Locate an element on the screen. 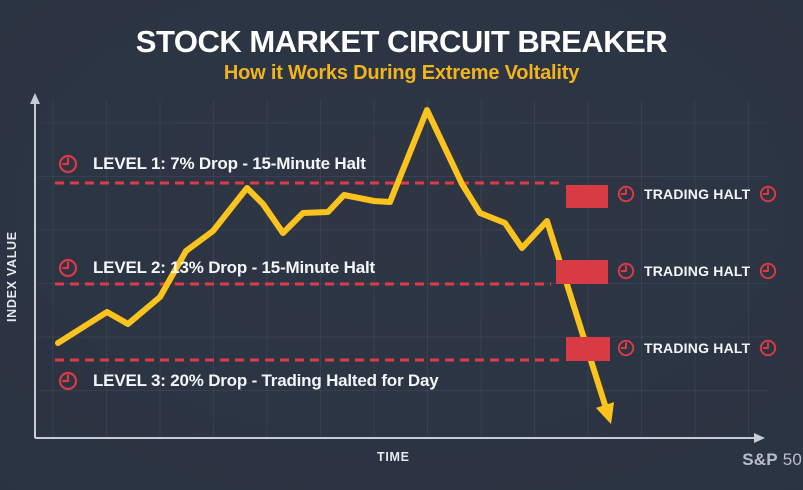 This screenshot has height=490, width=803. trading-halt-row-2: TRADING HALT is located at coordinates (697, 271).